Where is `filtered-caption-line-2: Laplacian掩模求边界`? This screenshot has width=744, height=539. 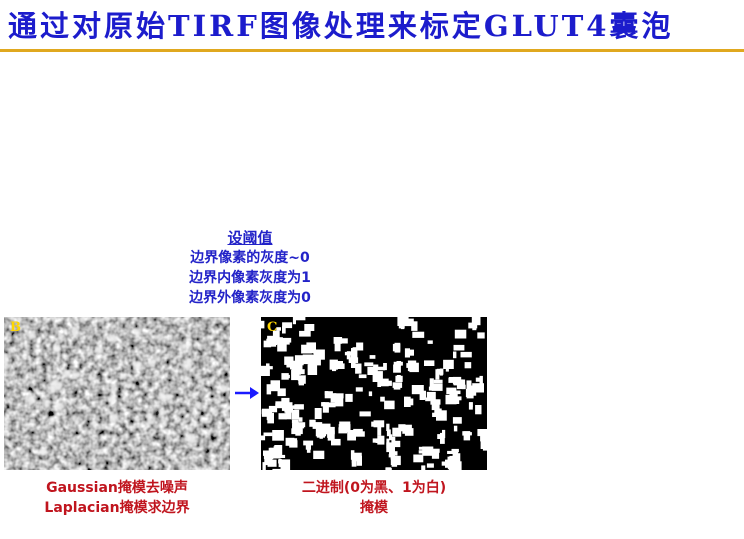
filtered-caption-line-2: Laplacian掩模求边界 is located at coordinates (117, 508).